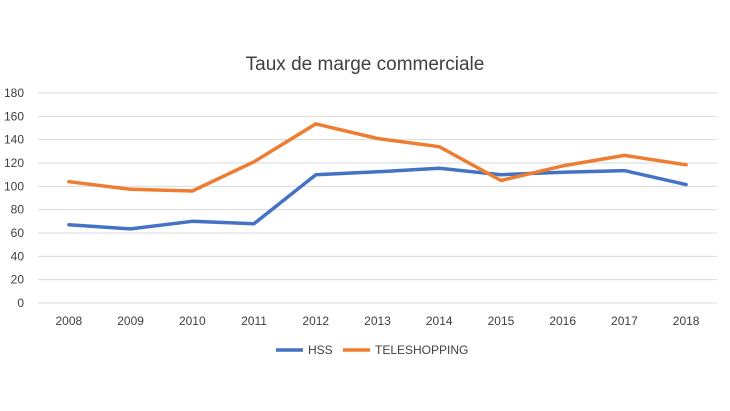 The width and height of the screenshot is (730, 411). I want to click on y-tick-label: 20, so click(18, 280).